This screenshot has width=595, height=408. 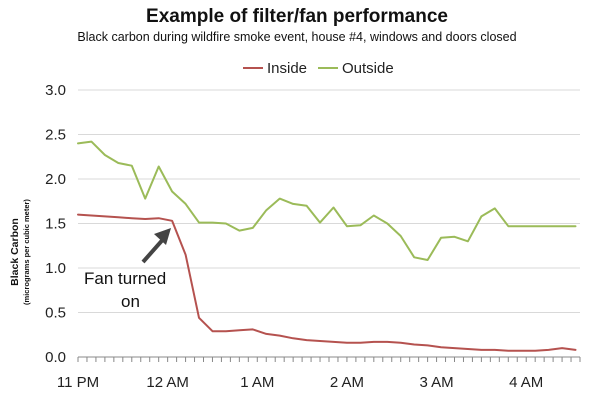 What do you see at coordinates (55, 313) in the screenshot?
I see `y-tick-label-1: 0.5` at bounding box center [55, 313].